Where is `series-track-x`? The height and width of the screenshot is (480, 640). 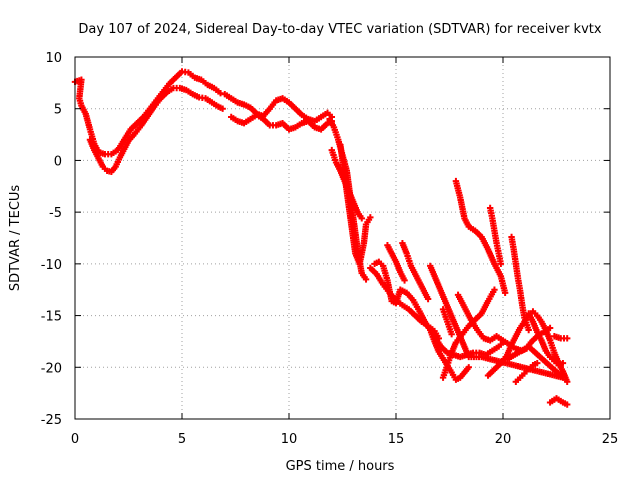
series-track-x is located at coordinates (497, 321).